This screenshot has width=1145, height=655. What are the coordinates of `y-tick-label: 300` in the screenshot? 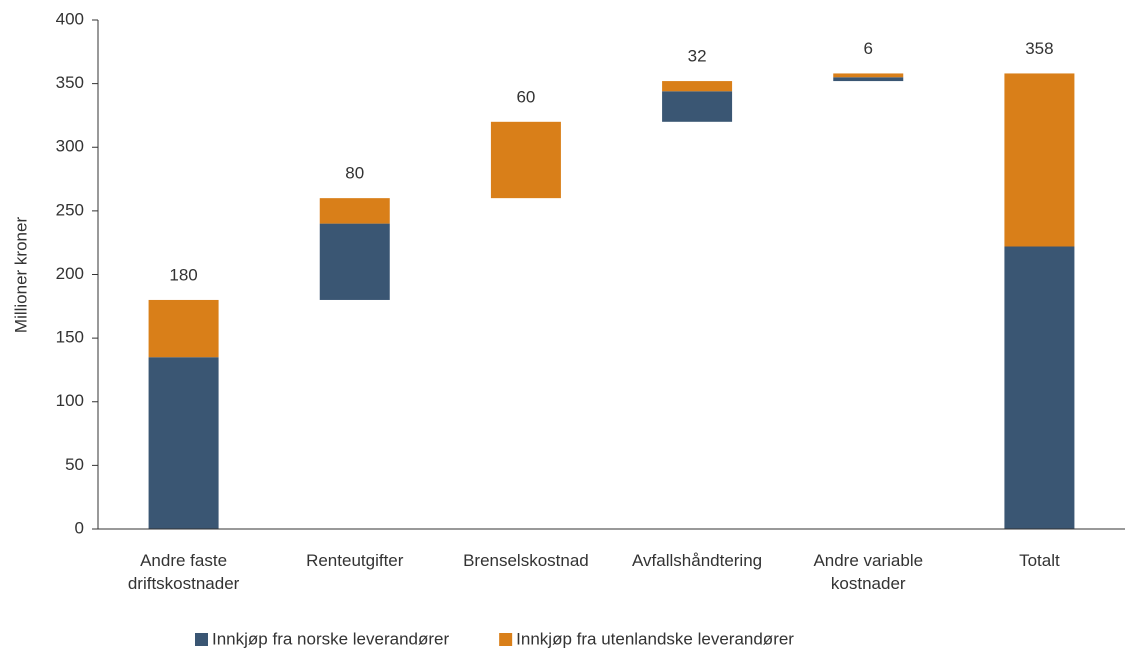 It's located at (70, 146).